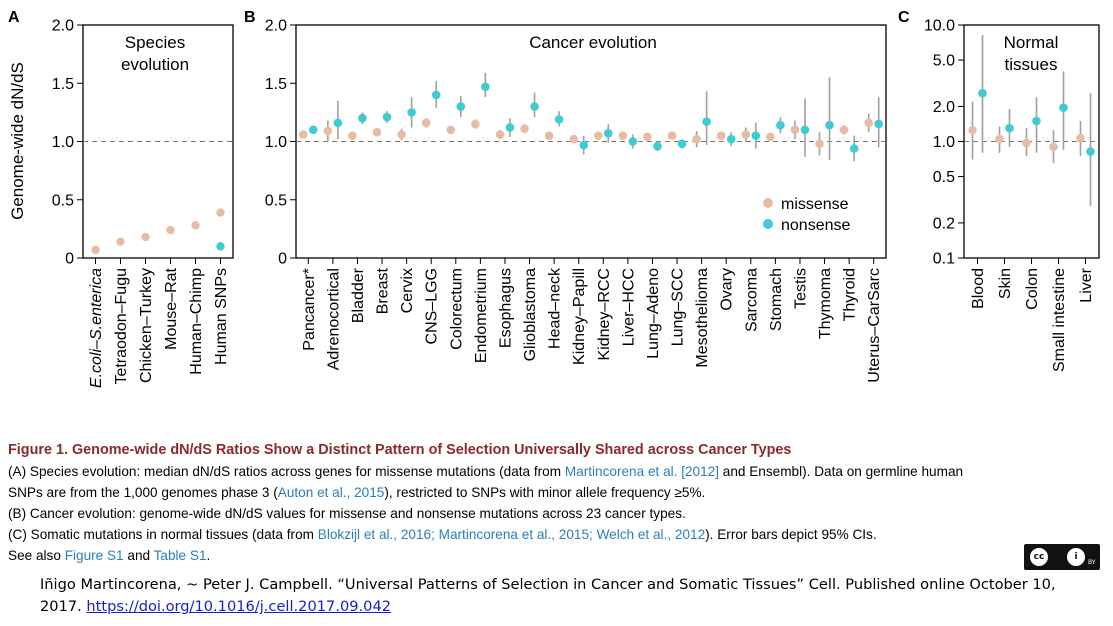  What do you see at coordinates (138, 555) in the screenshot?
I see `caption-text: and` at bounding box center [138, 555].